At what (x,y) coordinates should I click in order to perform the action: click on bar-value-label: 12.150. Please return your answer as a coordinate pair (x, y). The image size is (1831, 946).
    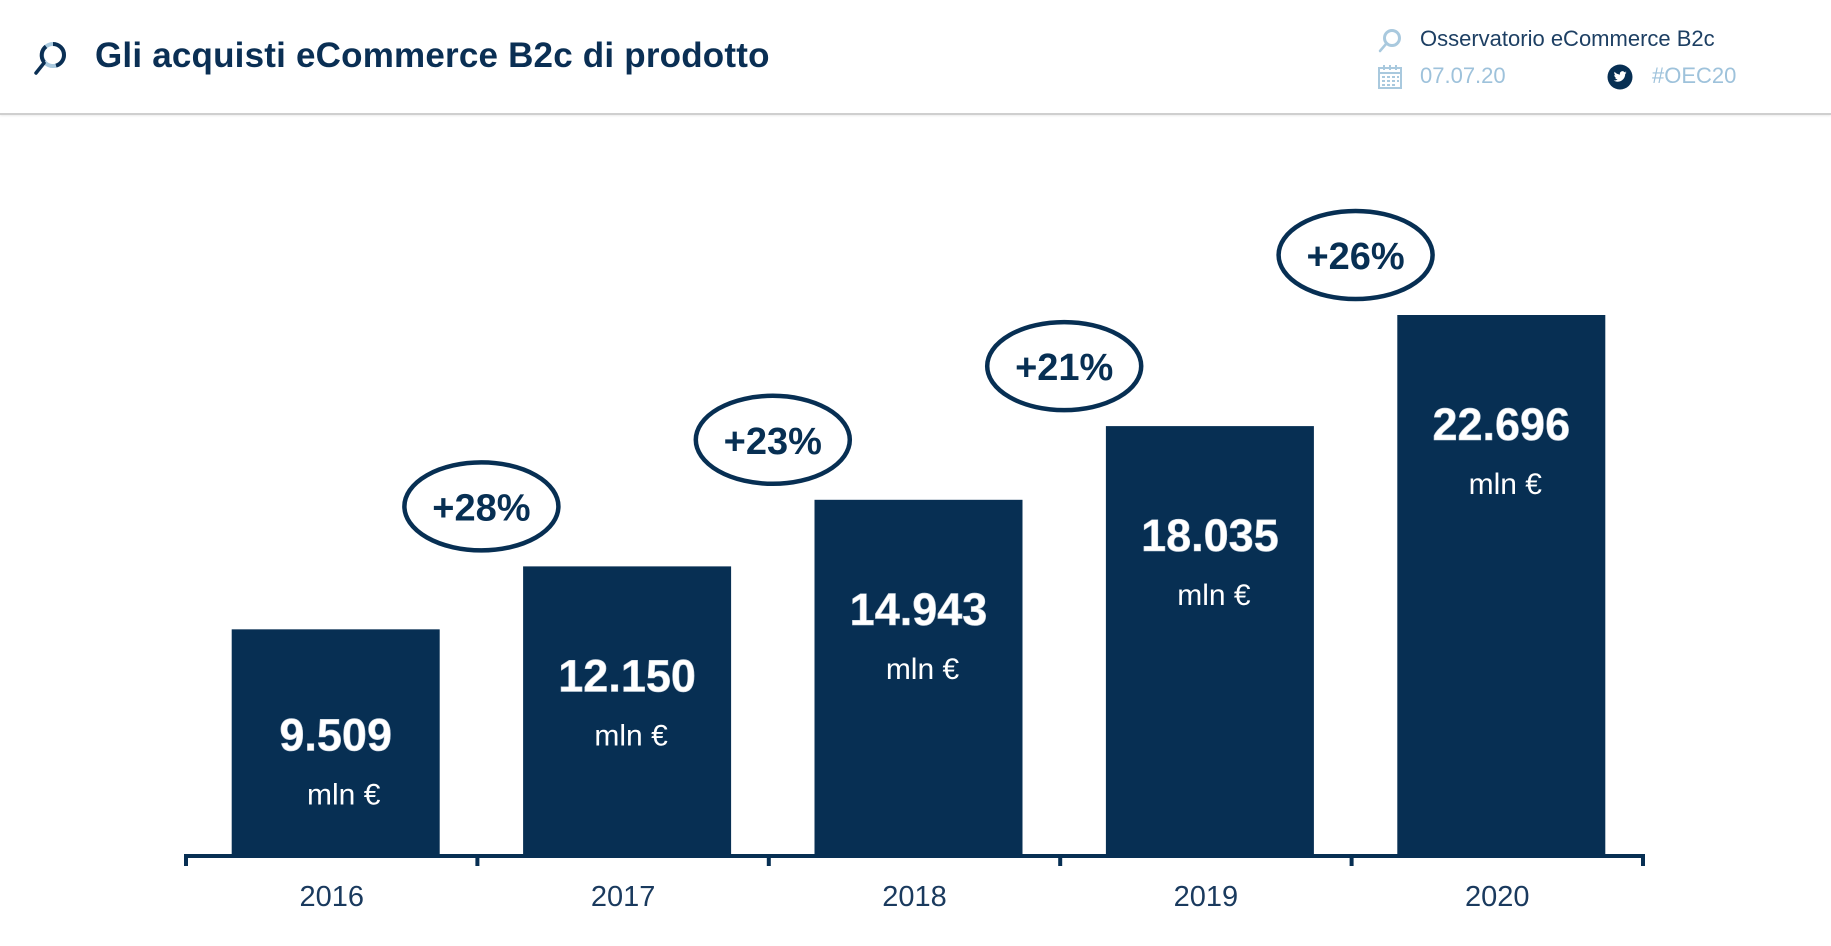
    Looking at the image, I should click on (627, 675).